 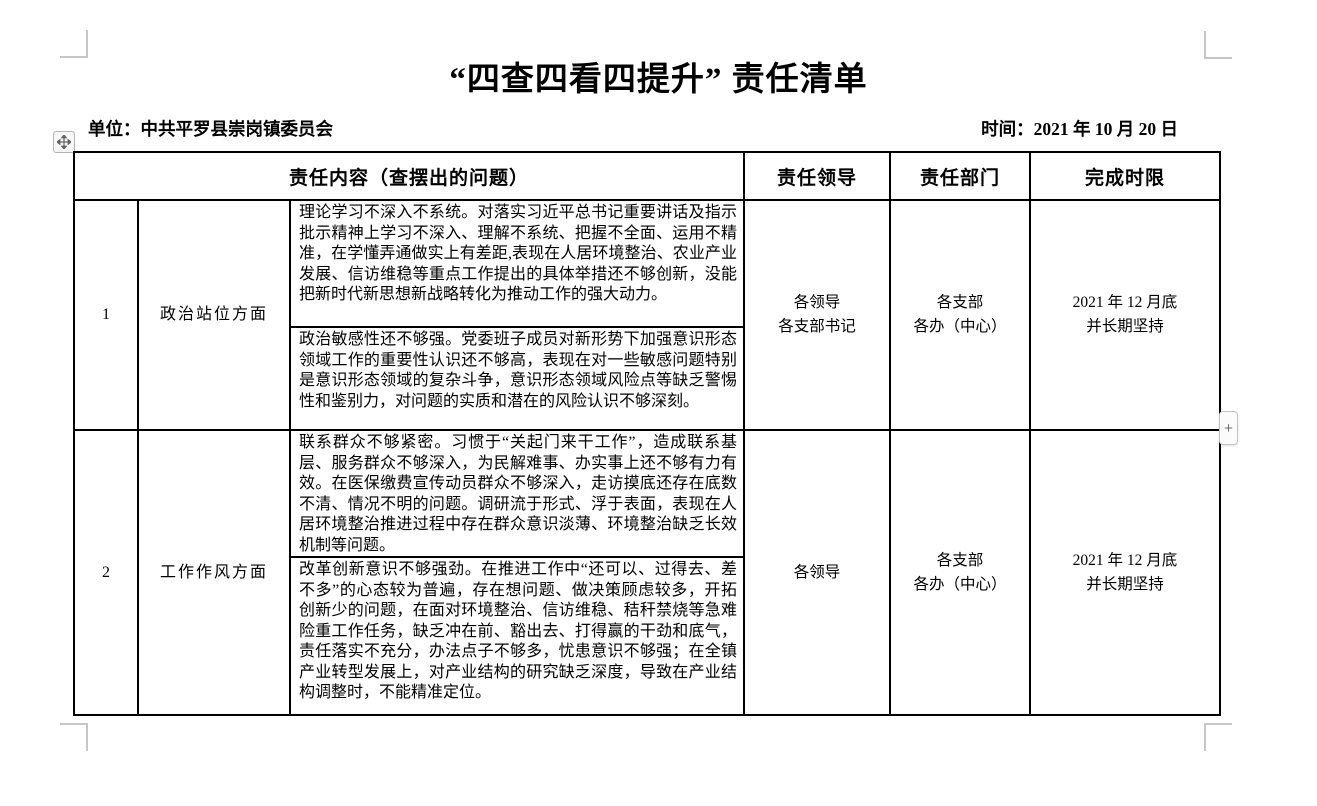 I want to click on insert-row-plus-button: +, so click(x=1228, y=428).